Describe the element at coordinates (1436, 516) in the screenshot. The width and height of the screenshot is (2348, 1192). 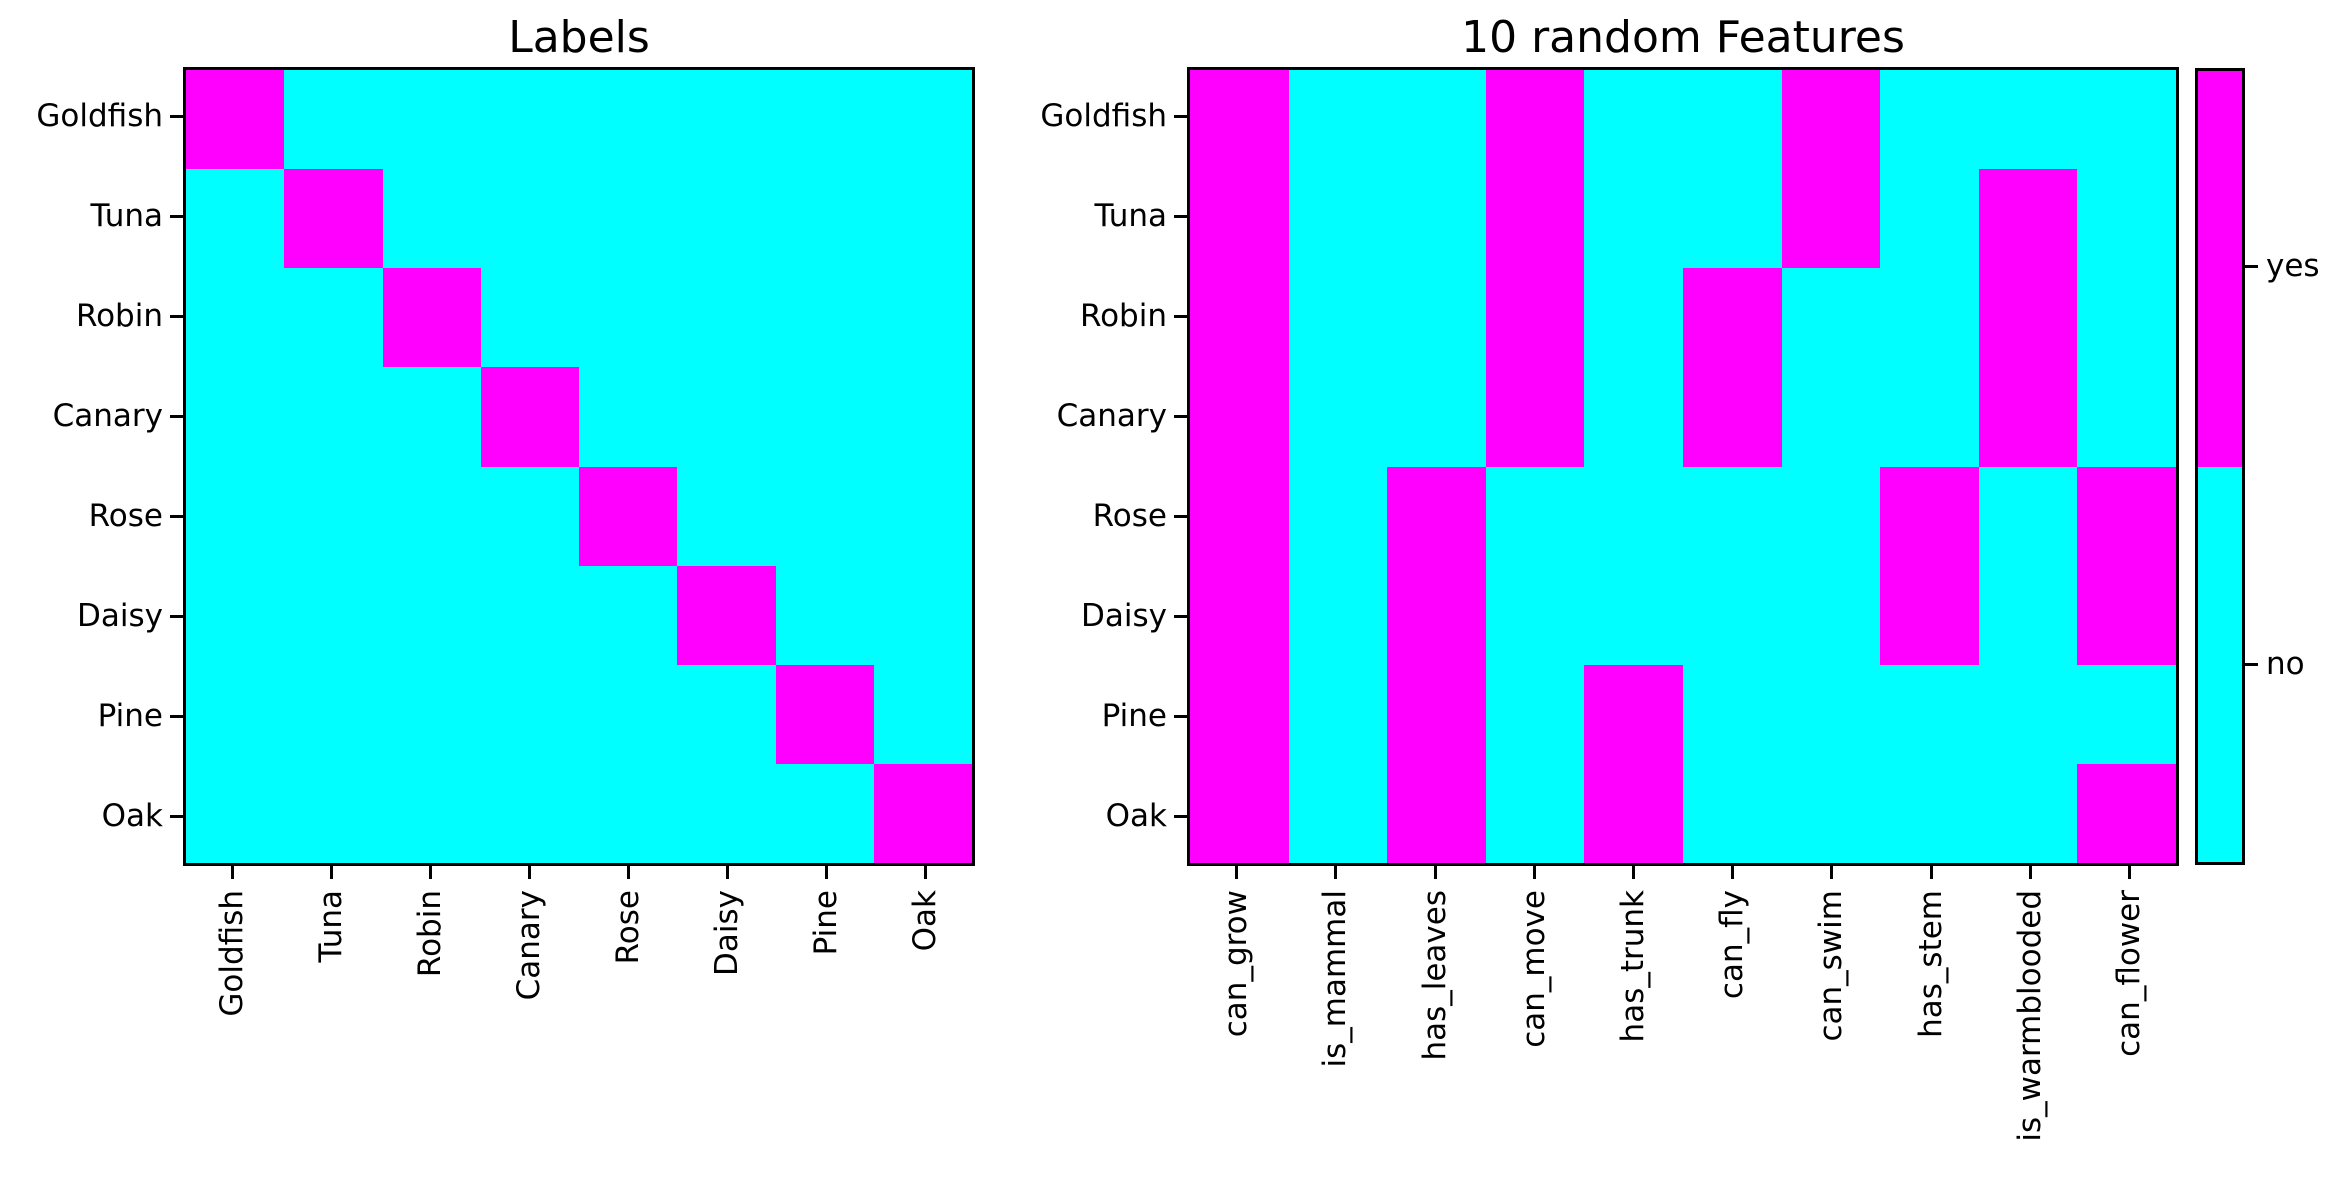
I see `cell-rose-has-leaves` at that location.